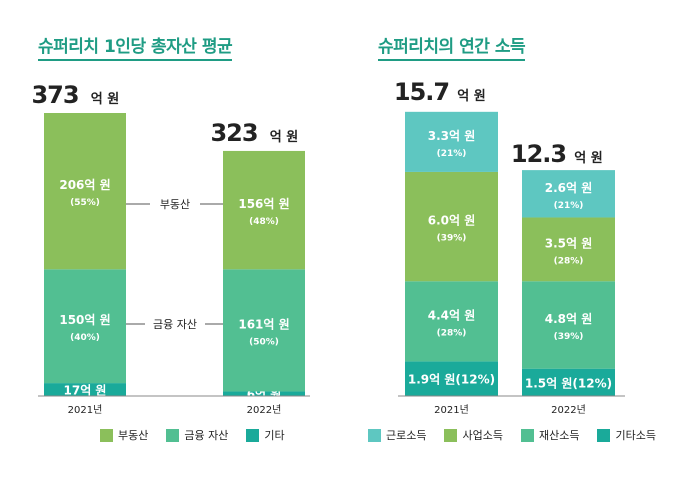  What do you see at coordinates (133, 435) in the screenshot?
I see `legend-label: 부동산` at bounding box center [133, 435].